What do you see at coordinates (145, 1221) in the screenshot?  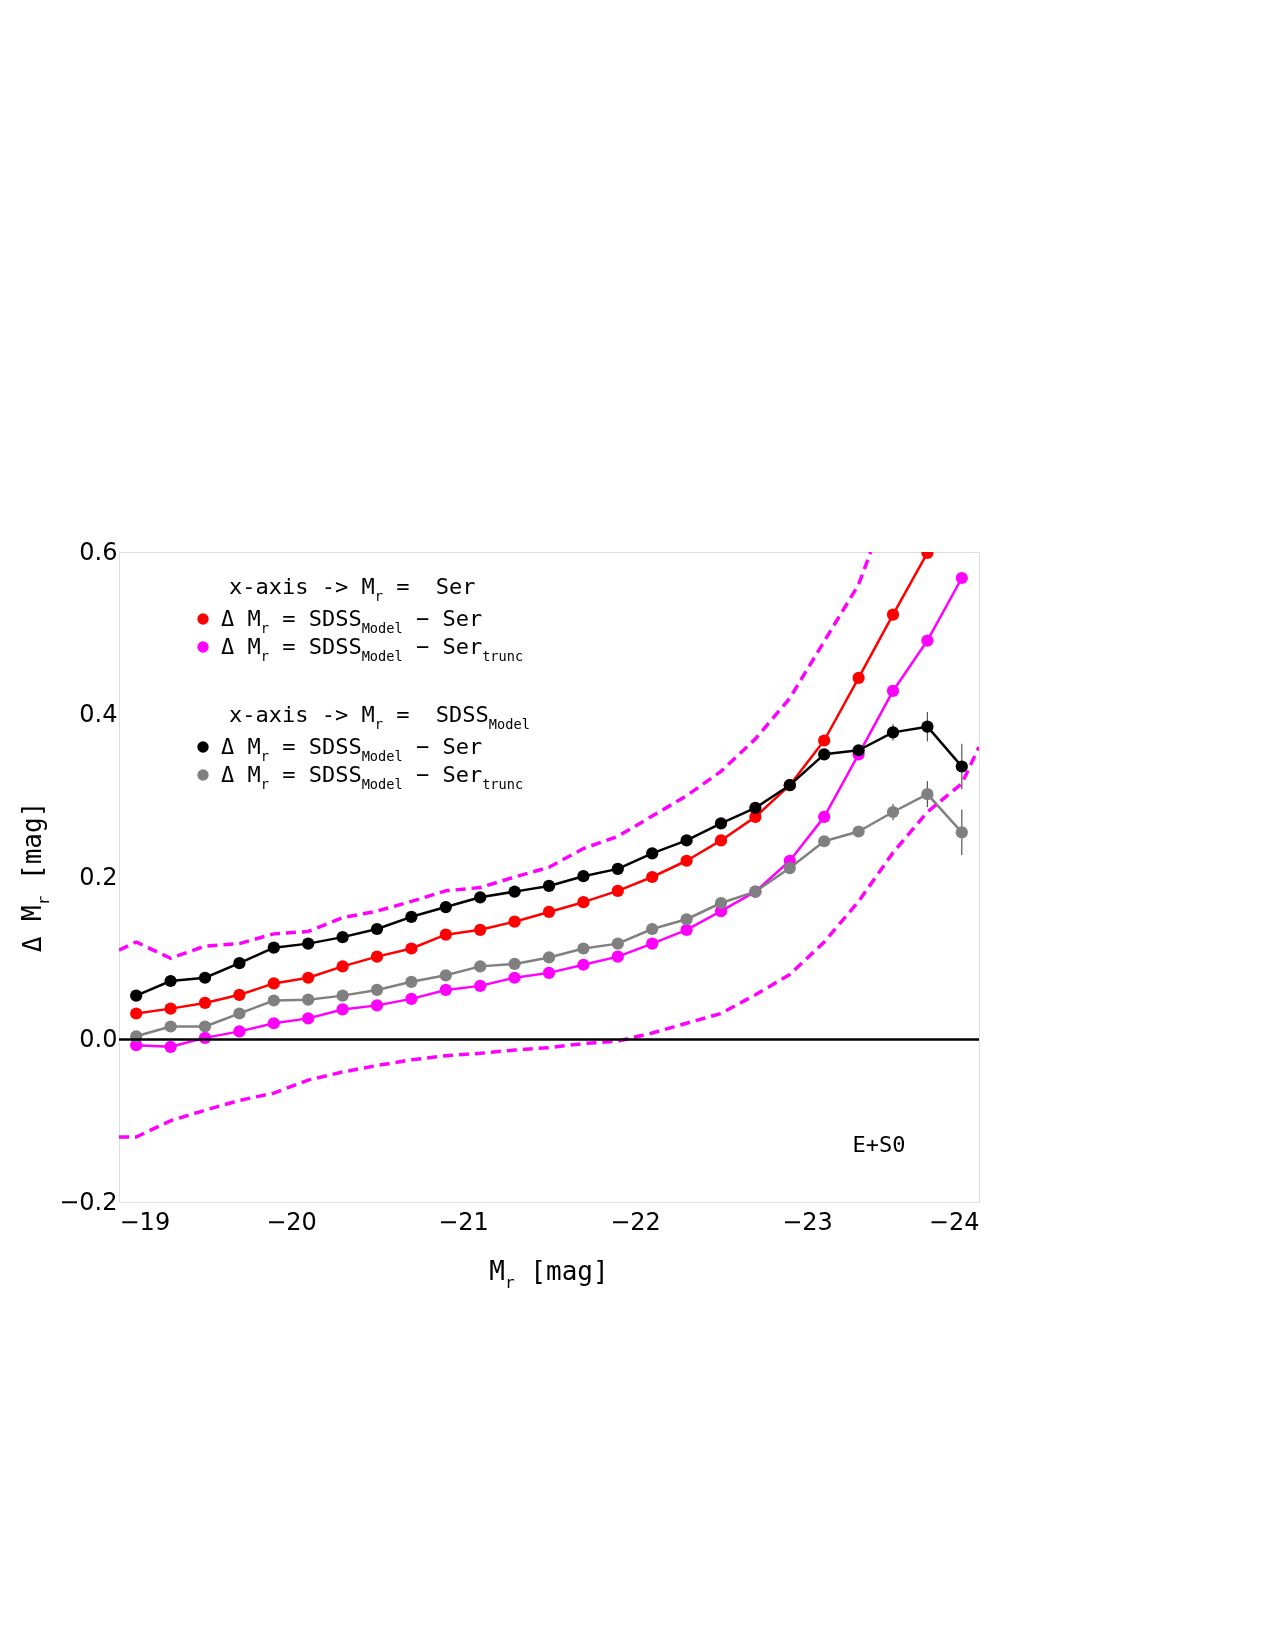 I see `x-tick-label: −19` at bounding box center [145, 1221].